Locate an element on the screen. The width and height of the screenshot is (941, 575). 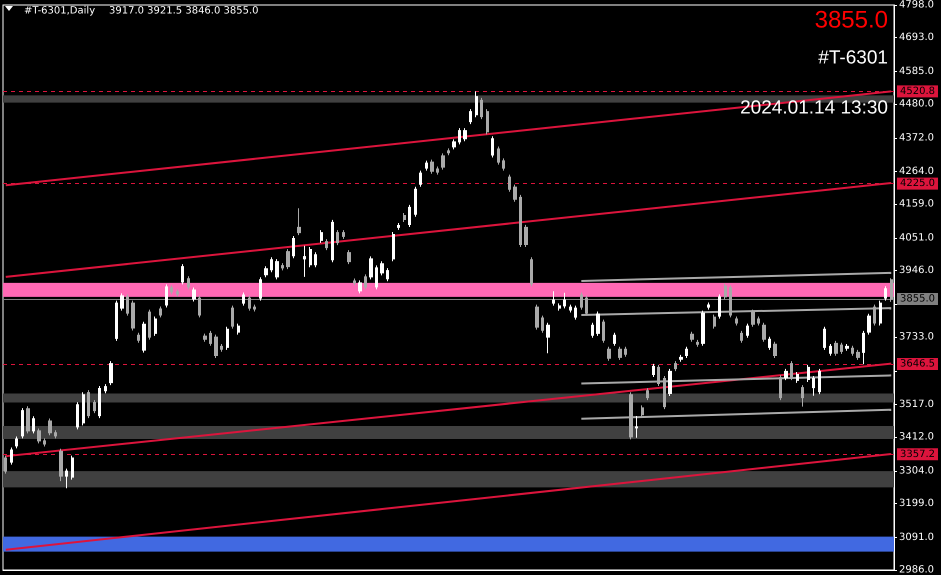
y-tick-label: 3412.0 is located at coordinates (916, 437).